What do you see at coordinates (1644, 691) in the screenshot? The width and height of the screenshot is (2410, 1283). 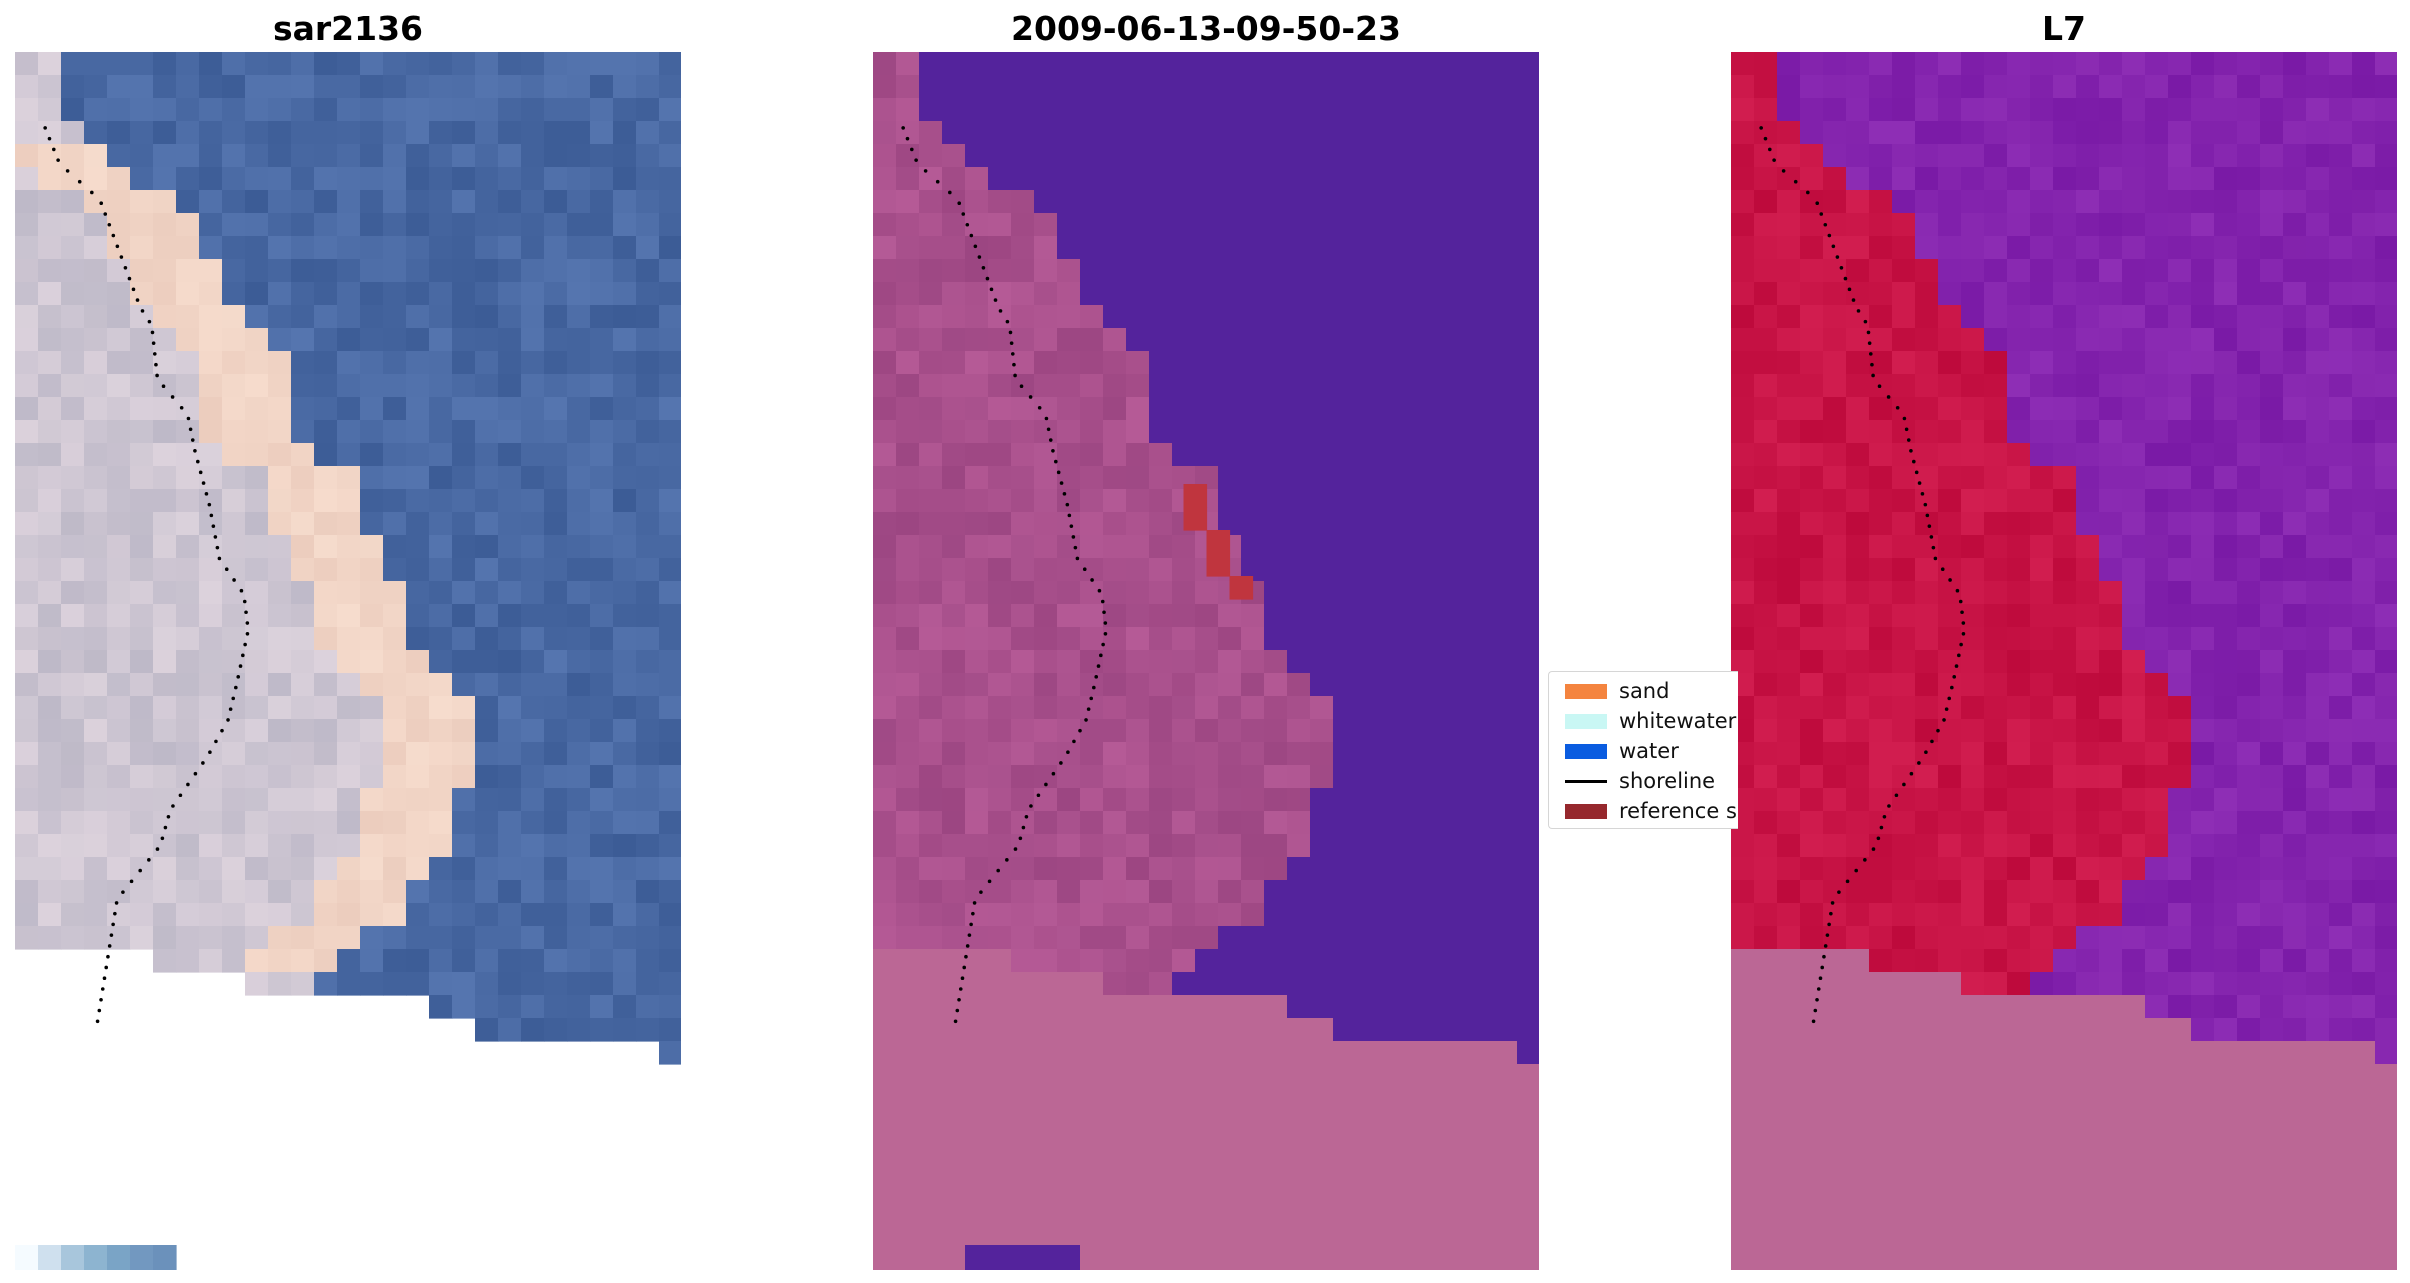 I see `legend-label: sand` at bounding box center [1644, 691].